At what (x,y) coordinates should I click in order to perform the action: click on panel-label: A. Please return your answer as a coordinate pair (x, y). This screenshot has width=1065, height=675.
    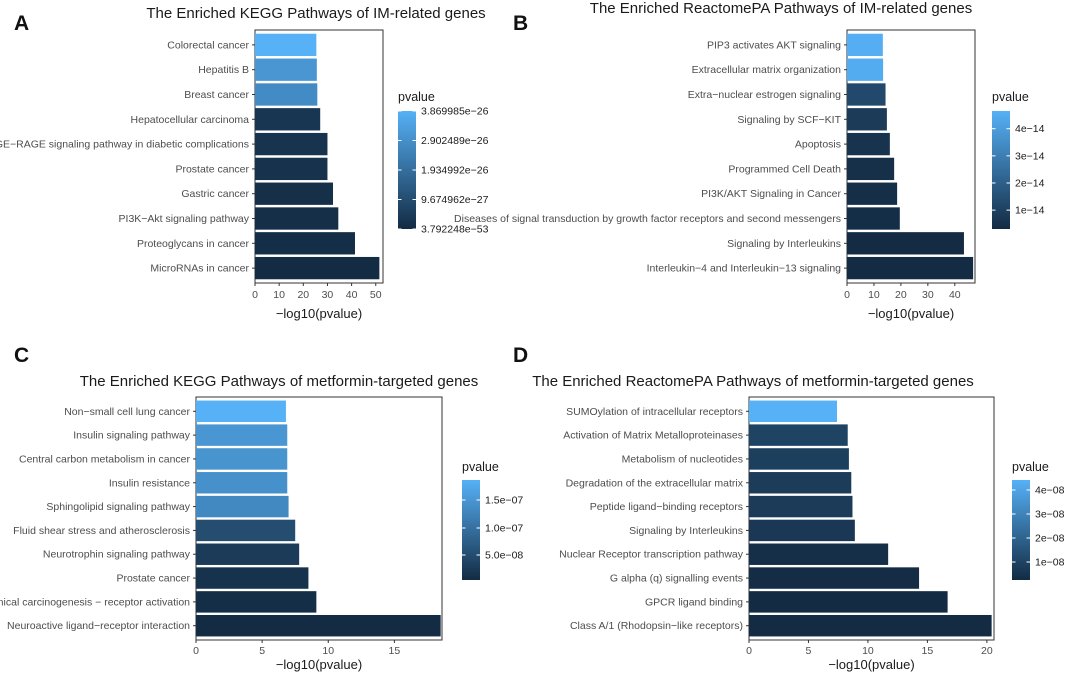
    Looking at the image, I should click on (21, 23).